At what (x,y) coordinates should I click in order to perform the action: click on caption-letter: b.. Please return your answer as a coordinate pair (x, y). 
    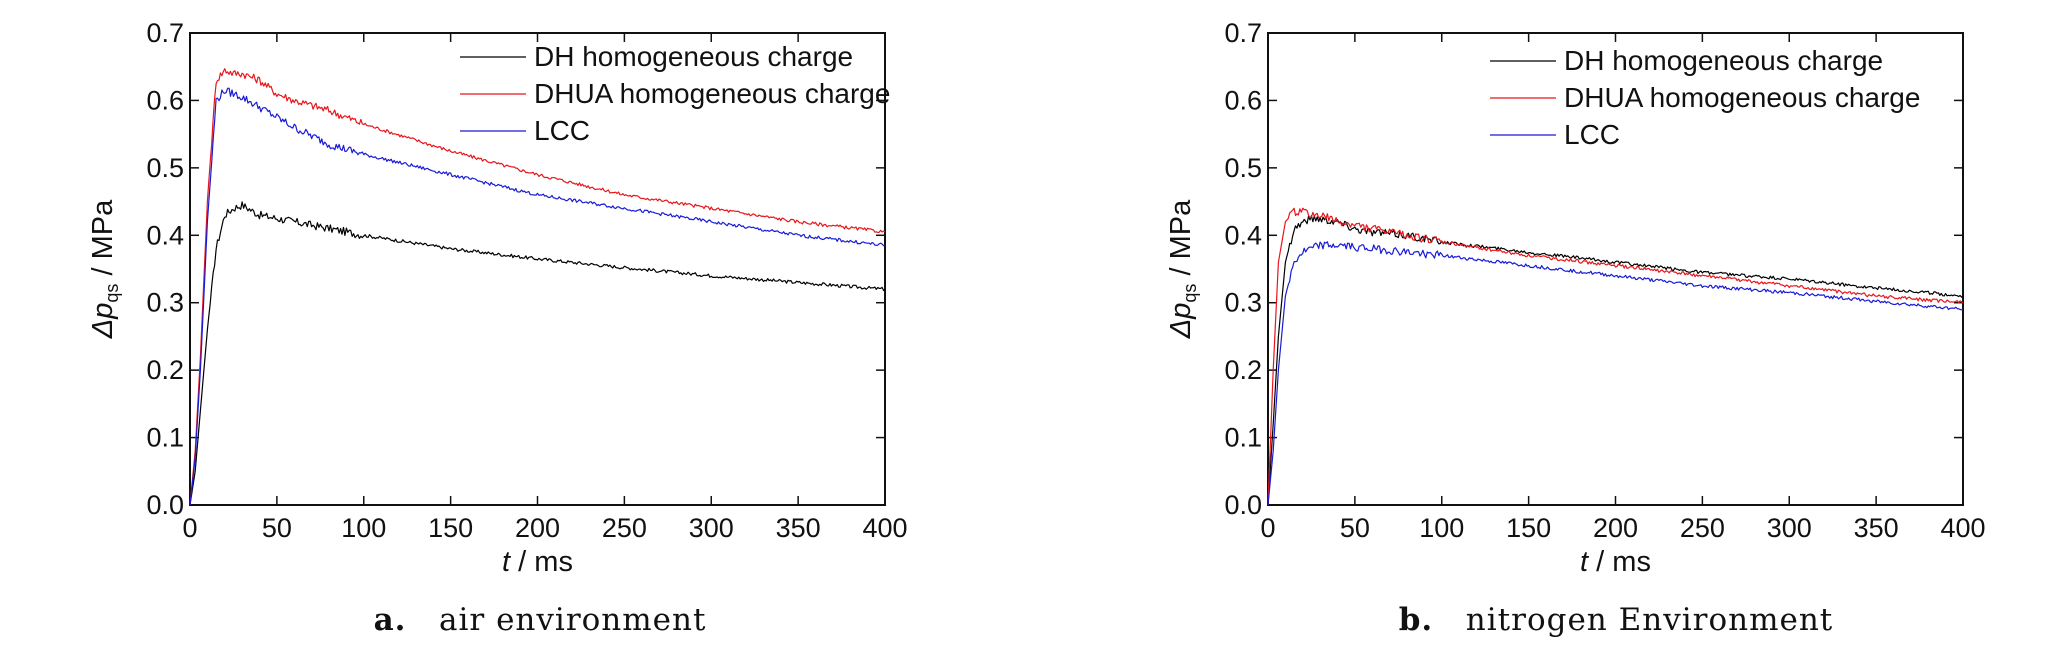
    Looking at the image, I should click on (1416, 620).